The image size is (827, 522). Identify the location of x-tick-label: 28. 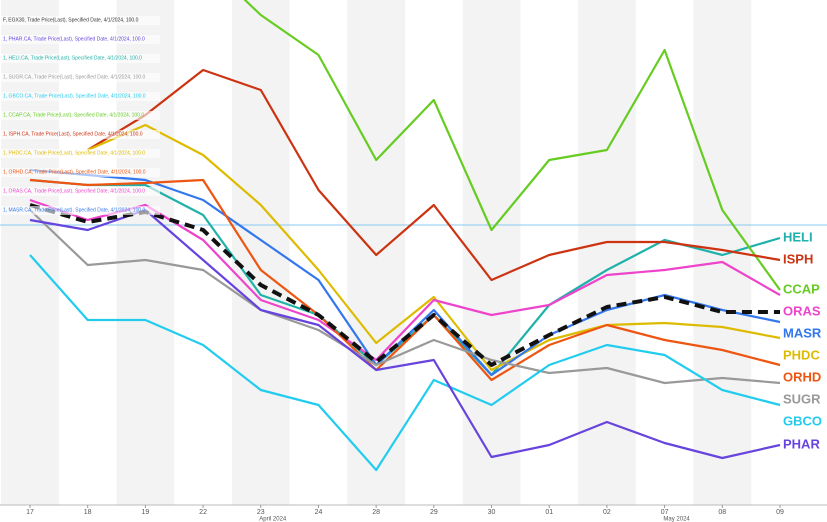
(376, 512).